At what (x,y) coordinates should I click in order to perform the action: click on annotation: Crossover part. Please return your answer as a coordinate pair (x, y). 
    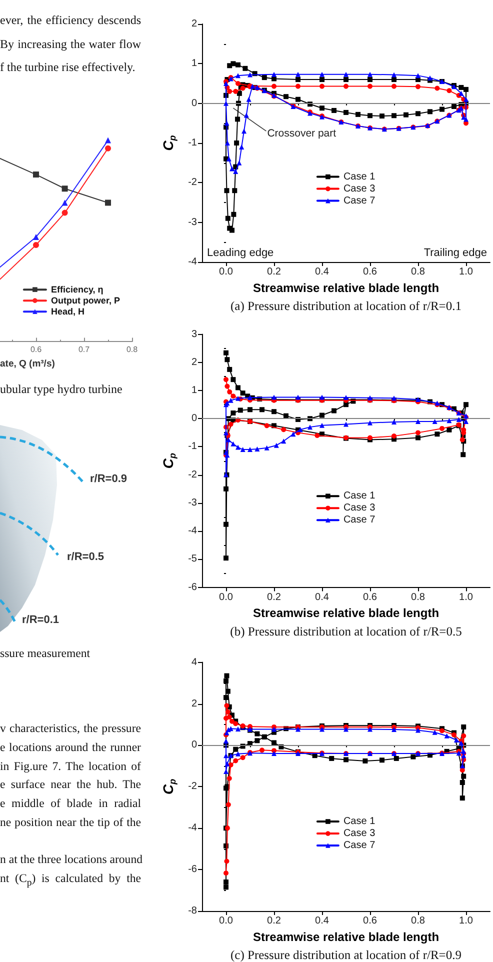
    Looking at the image, I should click on (301, 134).